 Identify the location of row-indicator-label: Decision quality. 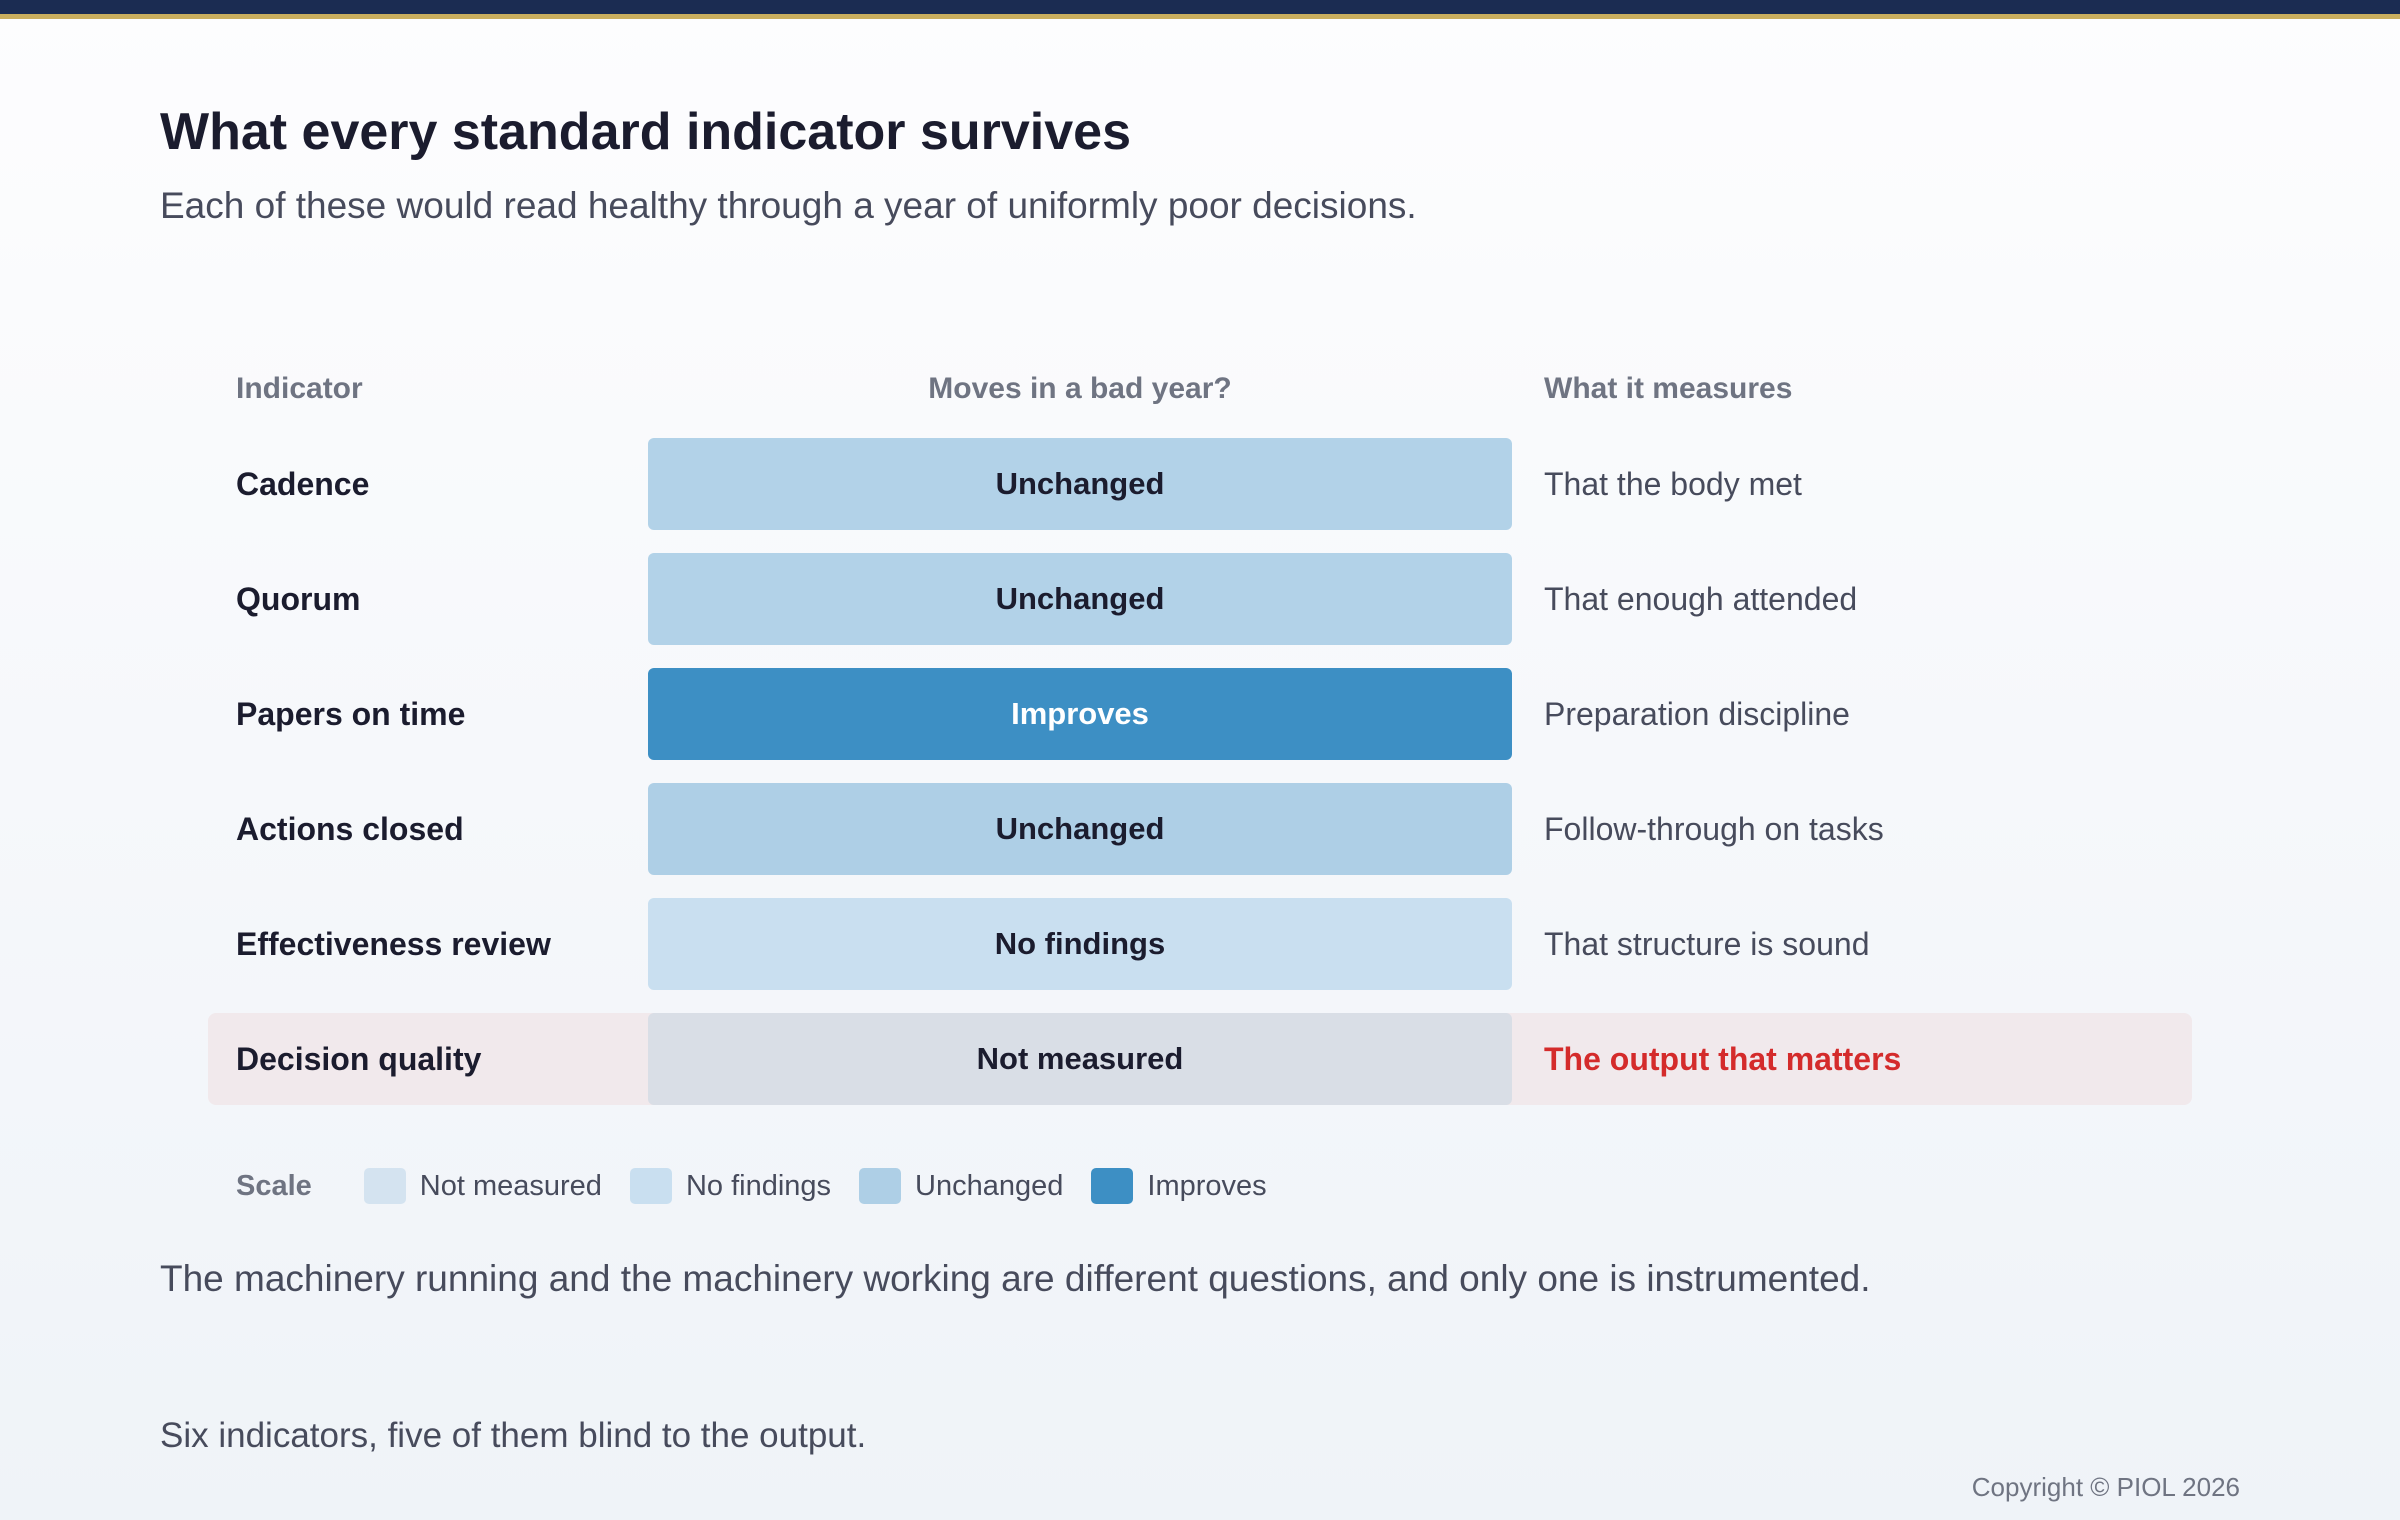
(359, 1059).